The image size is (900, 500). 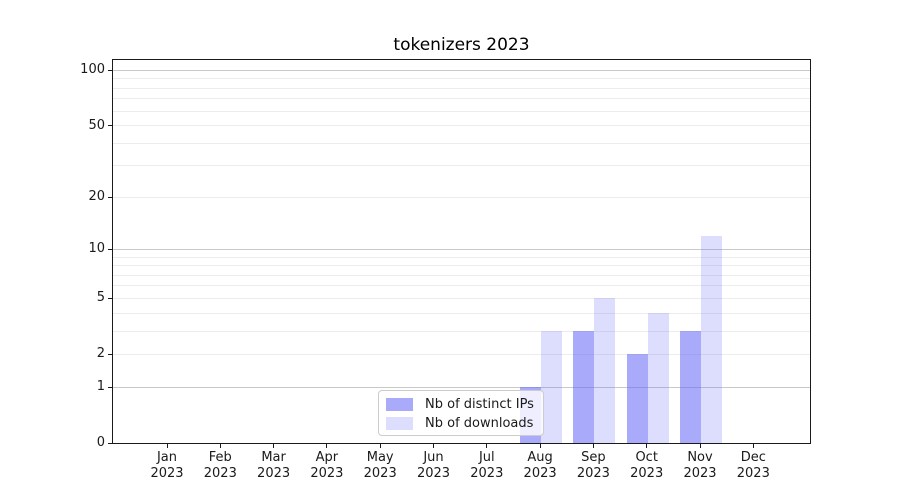 I want to click on x-tick-label: Oct 2023, so click(x=647, y=466).